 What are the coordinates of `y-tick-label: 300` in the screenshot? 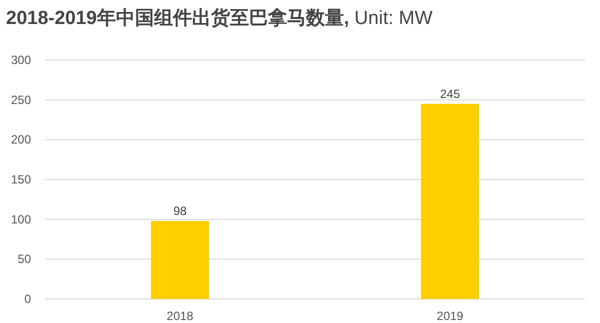 It's located at (21, 60).